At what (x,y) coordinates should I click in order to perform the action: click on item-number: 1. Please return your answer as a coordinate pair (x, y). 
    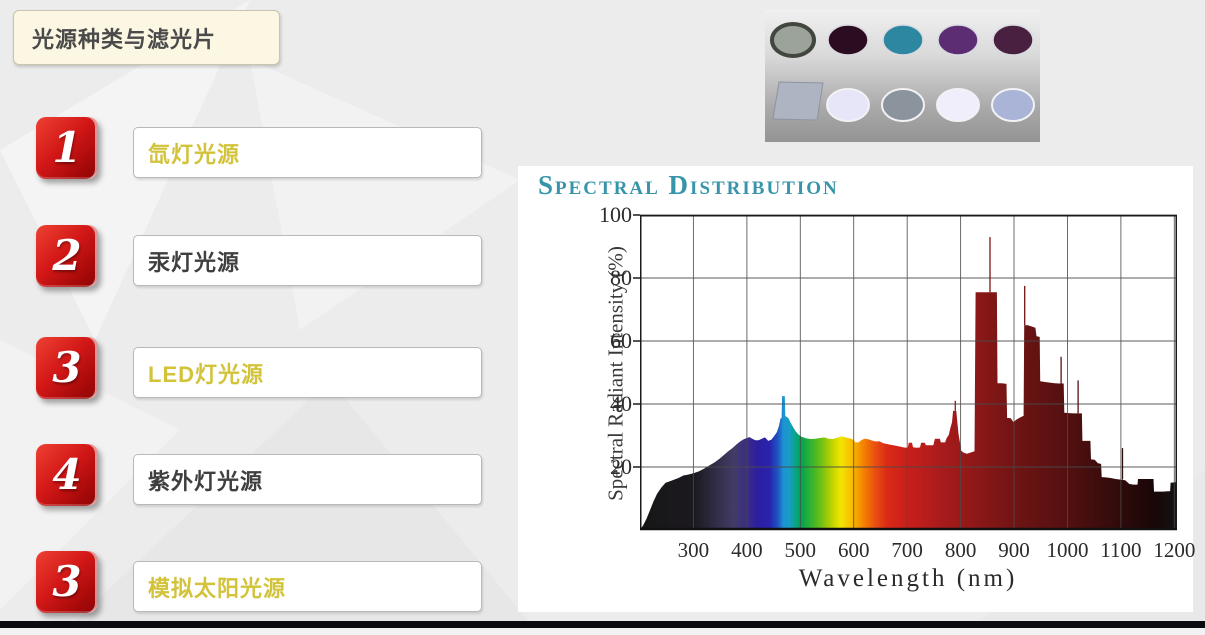
    Looking at the image, I should click on (67, 147).